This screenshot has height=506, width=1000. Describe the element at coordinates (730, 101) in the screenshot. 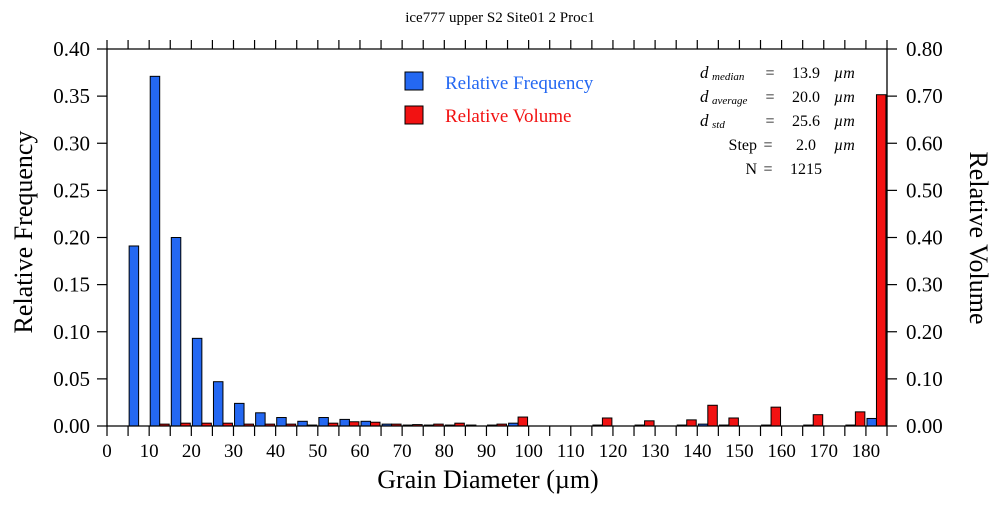

I see `stat-subscript: average` at that location.